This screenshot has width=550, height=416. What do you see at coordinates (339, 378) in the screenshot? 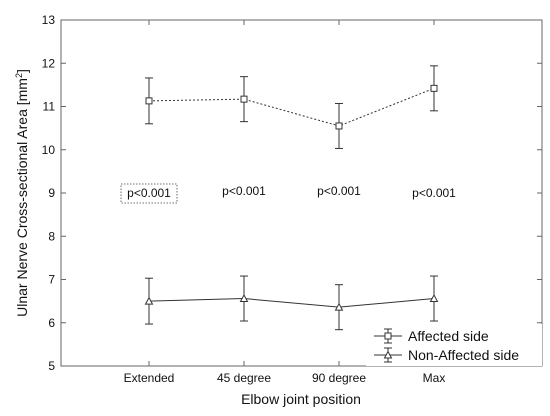
I see `x-tick-label: 90 degree` at bounding box center [339, 378].